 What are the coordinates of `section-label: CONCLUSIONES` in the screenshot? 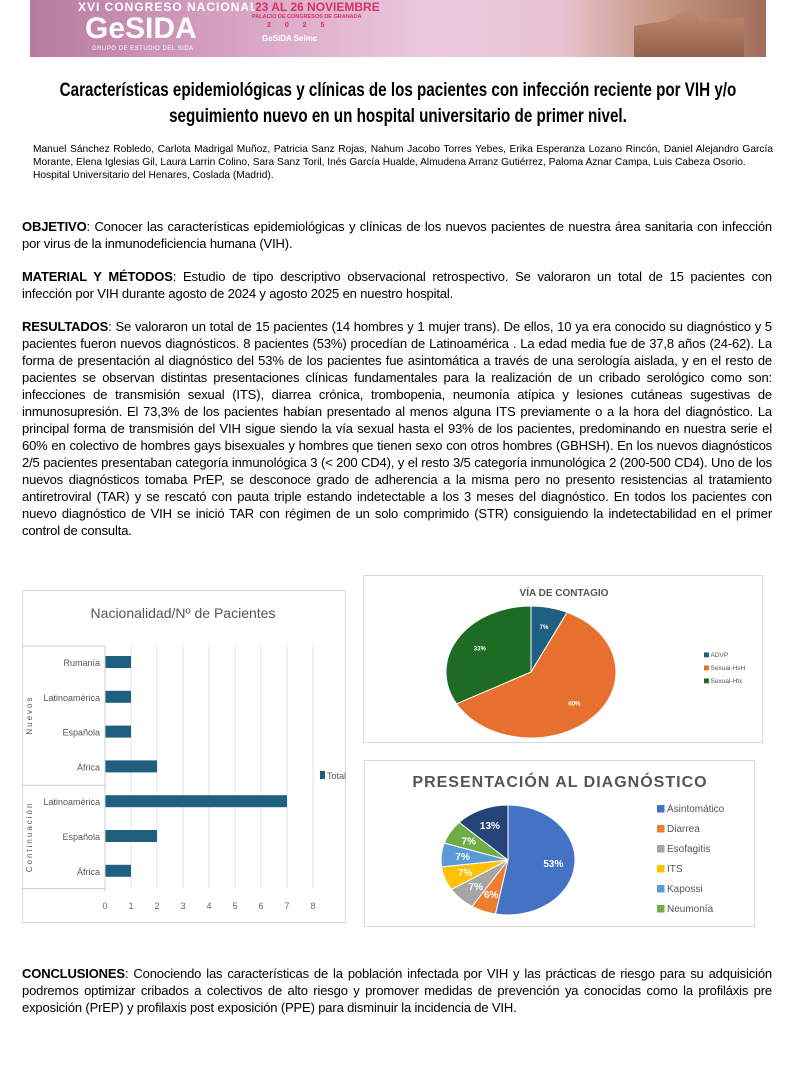 It's located at (73, 973).